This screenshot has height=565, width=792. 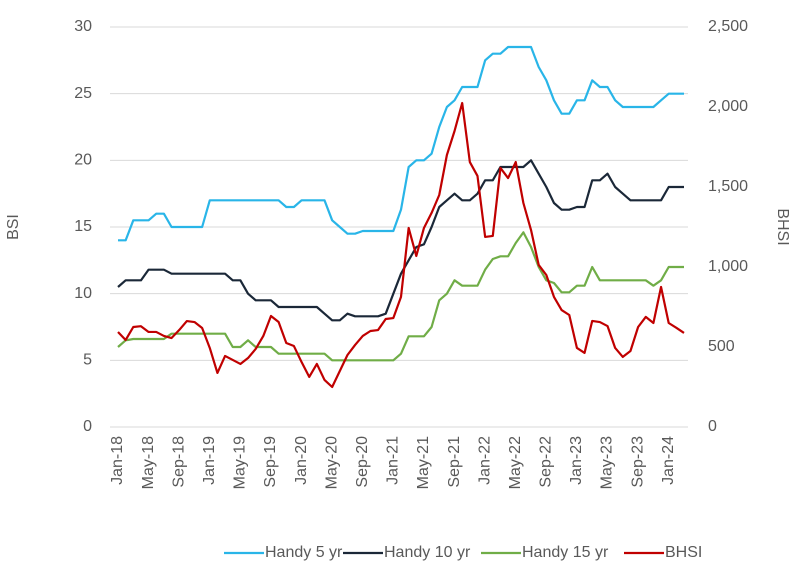 What do you see at coordinates (270, 462) in the screenshot?
I see `x-tick-label: Sep-19` at bounding box center [270, 462].